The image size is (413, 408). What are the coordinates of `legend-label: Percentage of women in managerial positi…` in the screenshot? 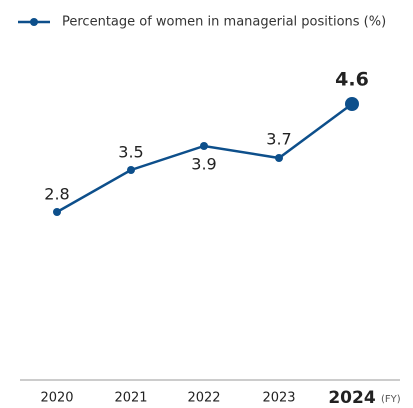 It's located at (224, 22).